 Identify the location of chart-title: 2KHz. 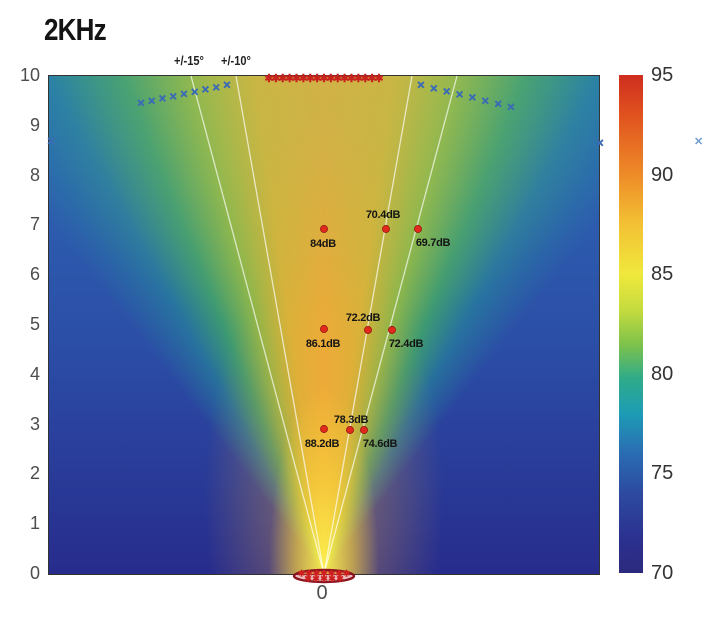
(75, 29).